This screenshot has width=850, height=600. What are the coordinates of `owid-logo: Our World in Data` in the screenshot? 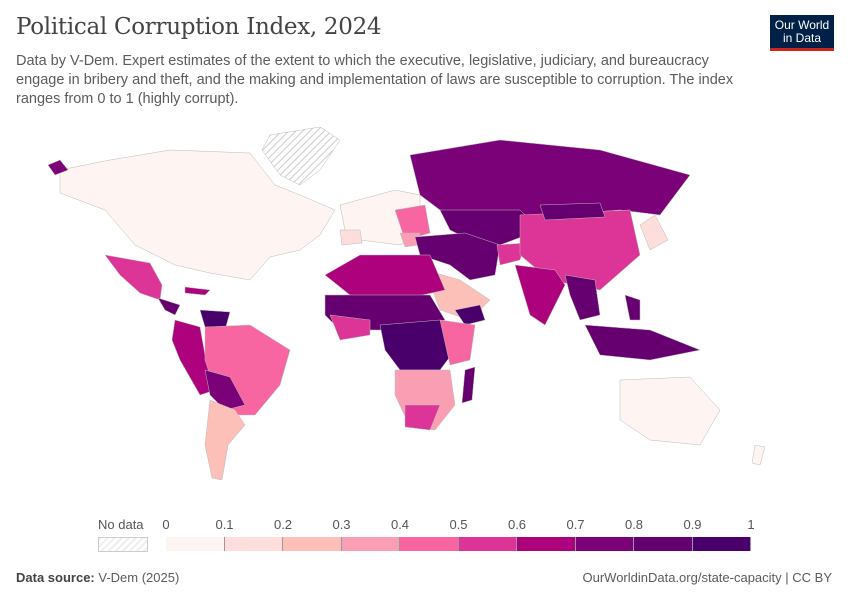 It's located at (802, 33).